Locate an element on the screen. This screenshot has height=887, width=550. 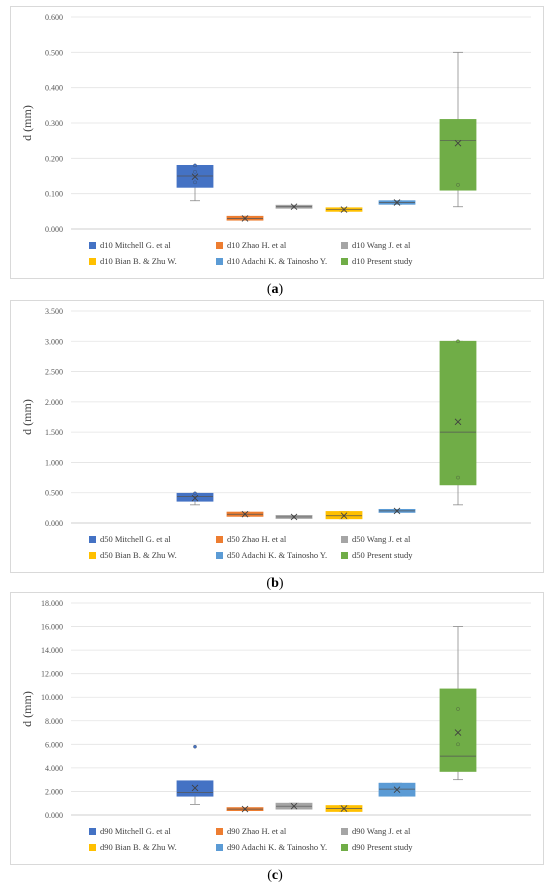
y-tick-label: 16.000 is located at coordinates (52, 627).